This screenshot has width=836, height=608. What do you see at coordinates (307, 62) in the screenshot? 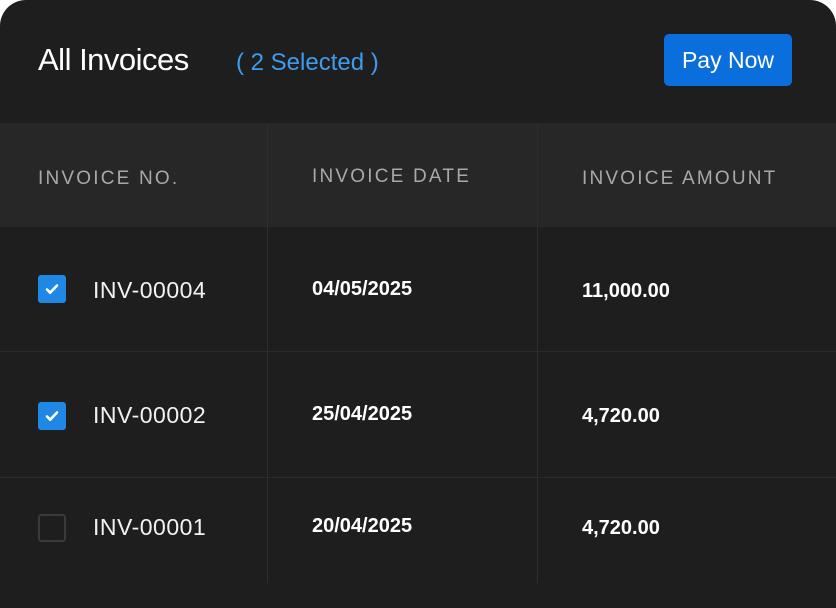
I see `selected-count: ( 2 Selected )` at bounding box center [307, 62].